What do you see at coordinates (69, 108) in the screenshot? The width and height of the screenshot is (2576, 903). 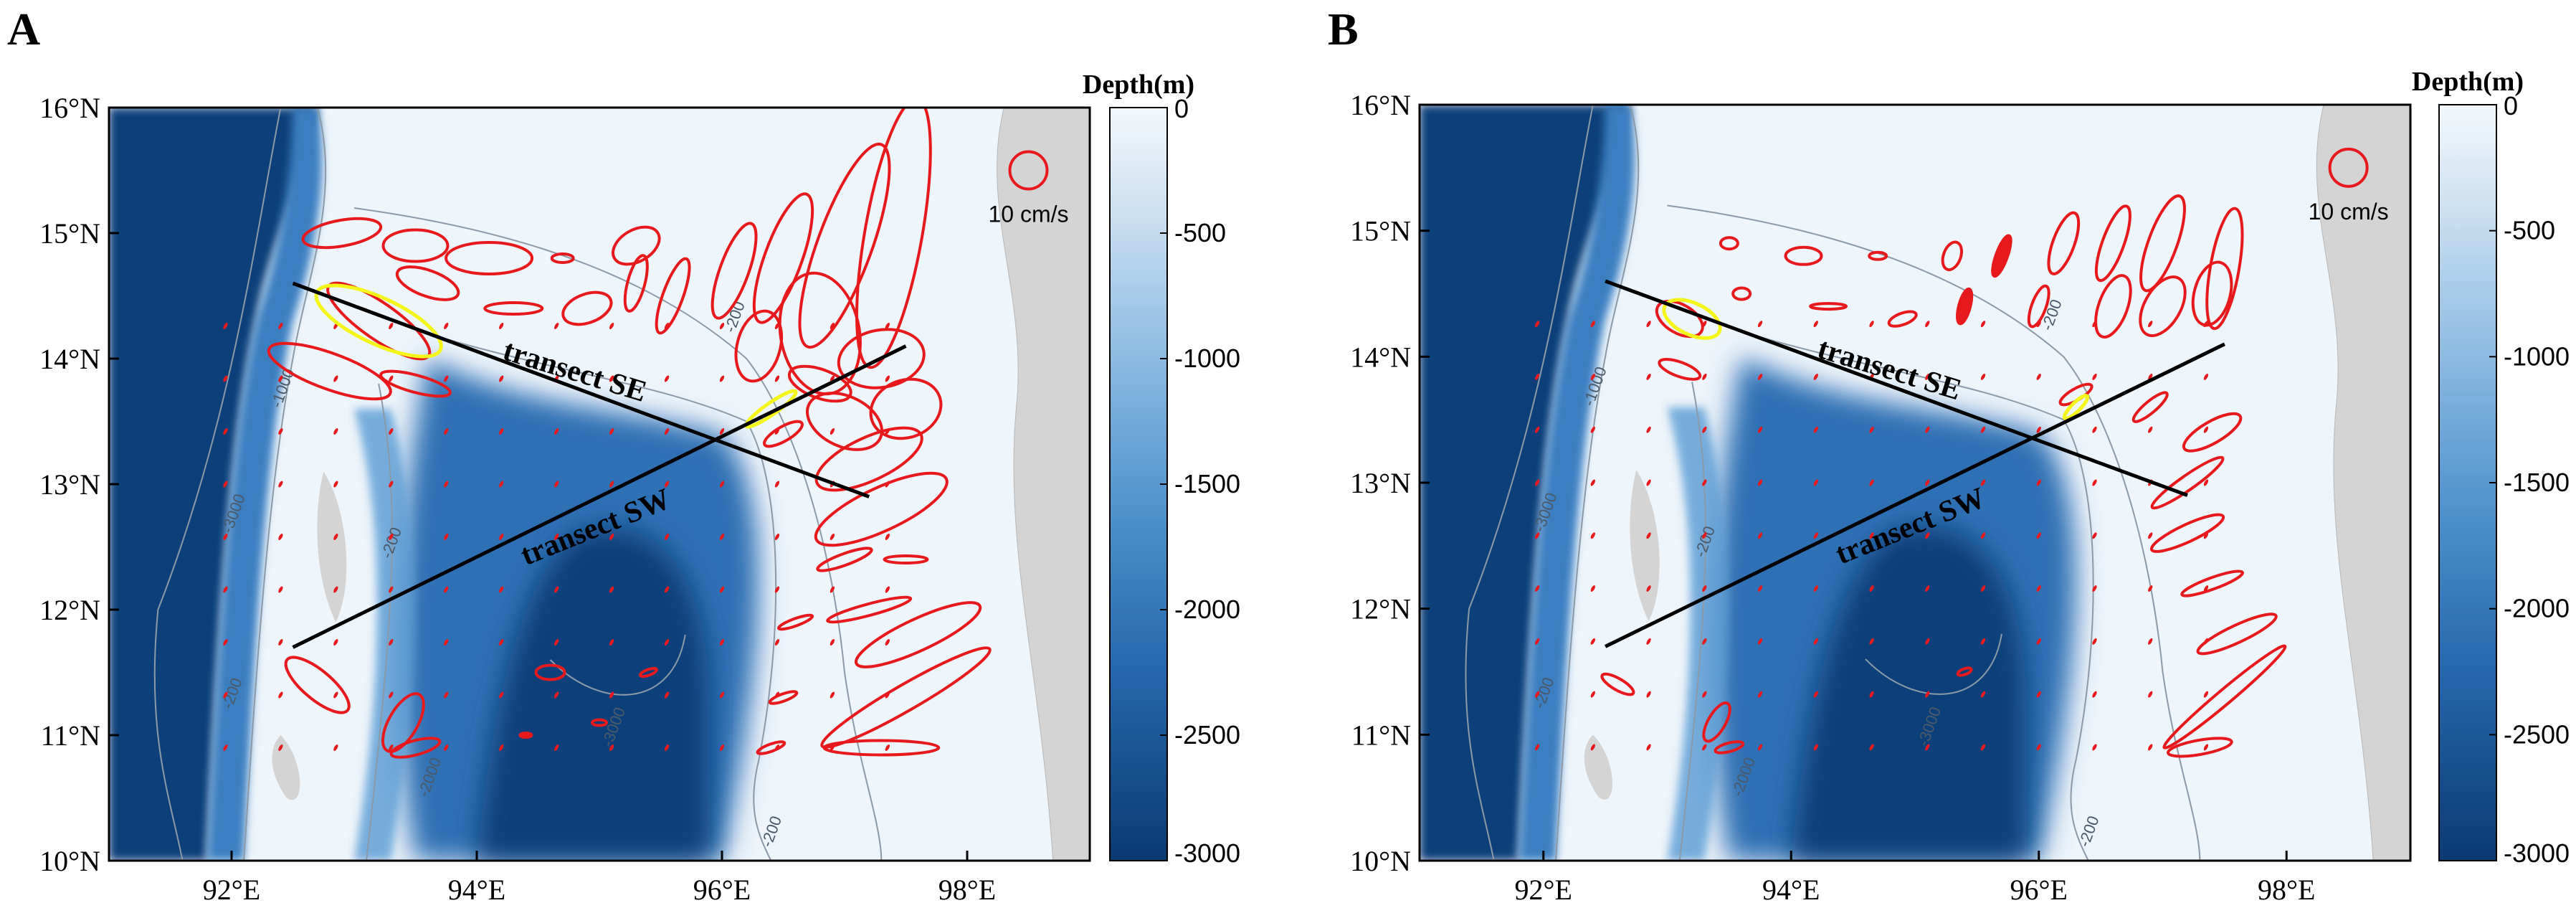 I see `y-tick-label: 16°N` at bounding box center [69, 108].